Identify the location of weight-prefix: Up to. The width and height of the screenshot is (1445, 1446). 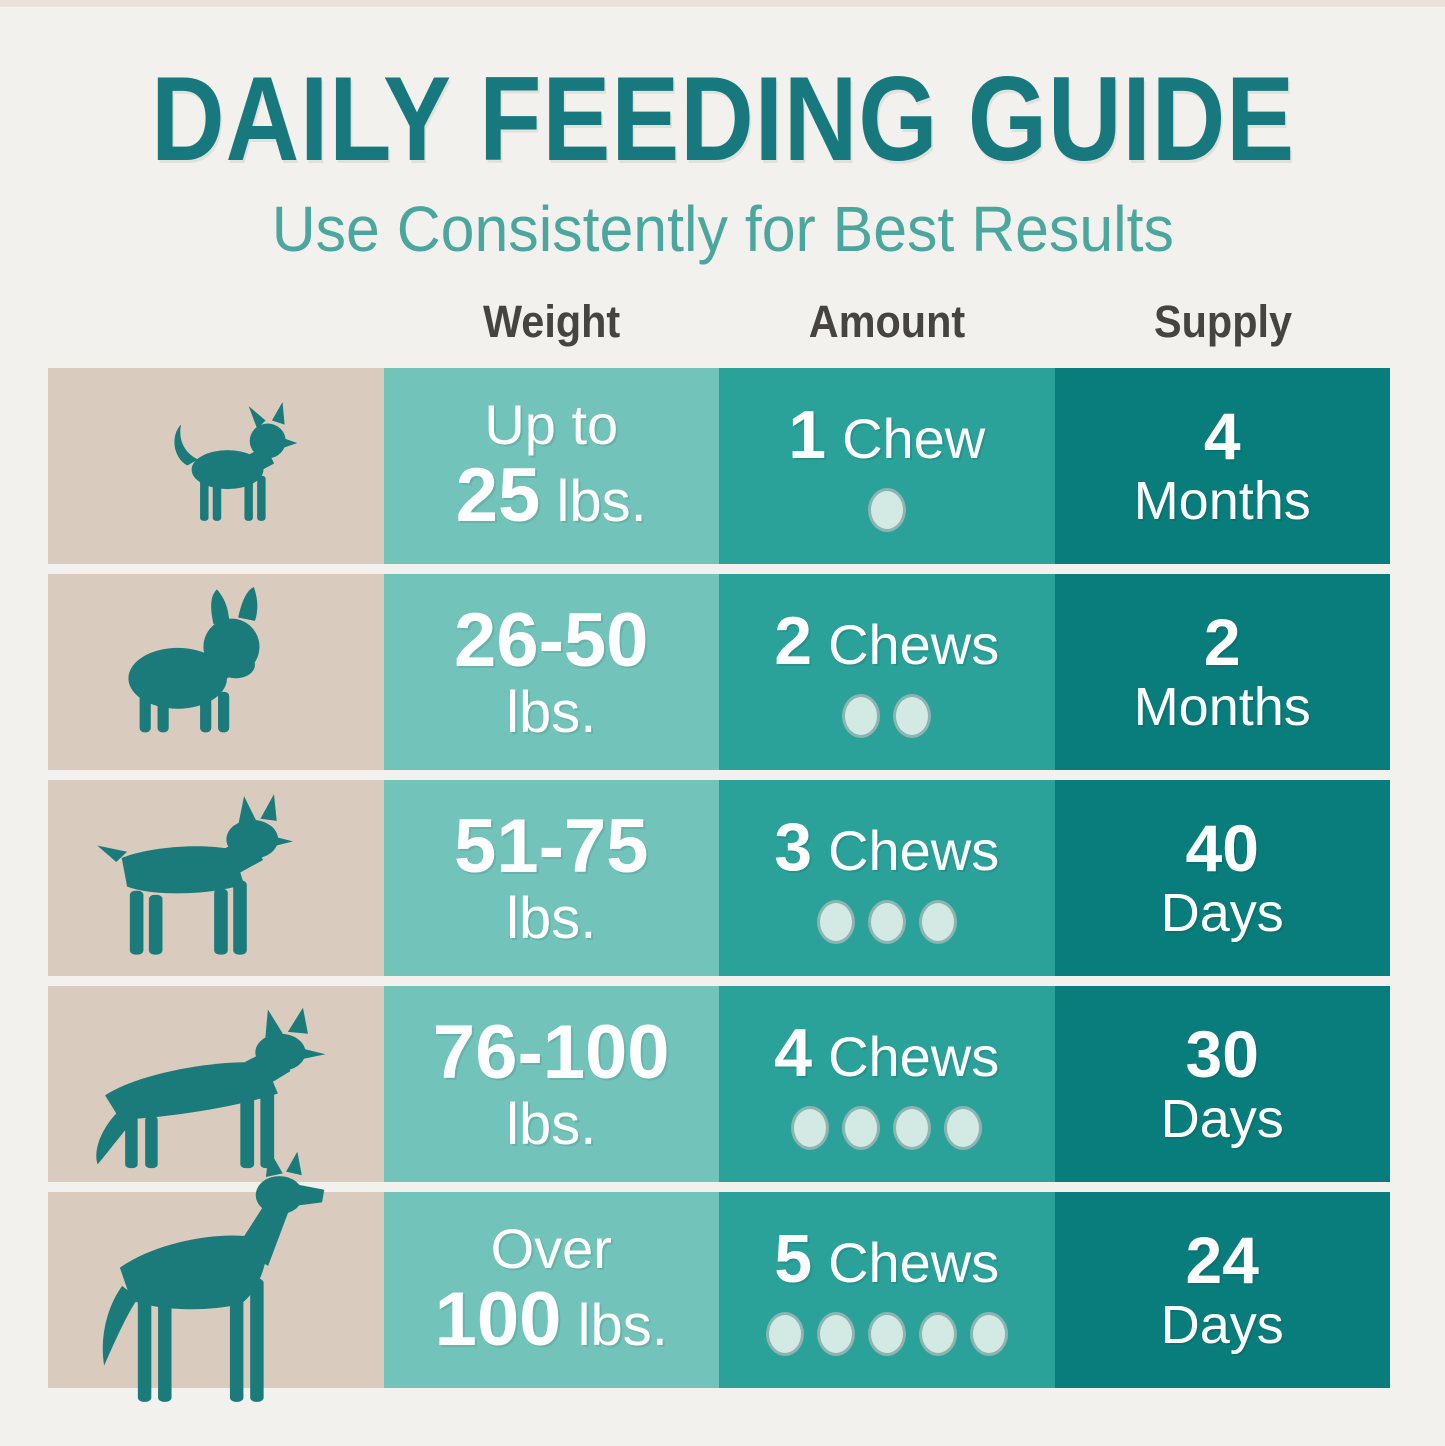
(551, 424).